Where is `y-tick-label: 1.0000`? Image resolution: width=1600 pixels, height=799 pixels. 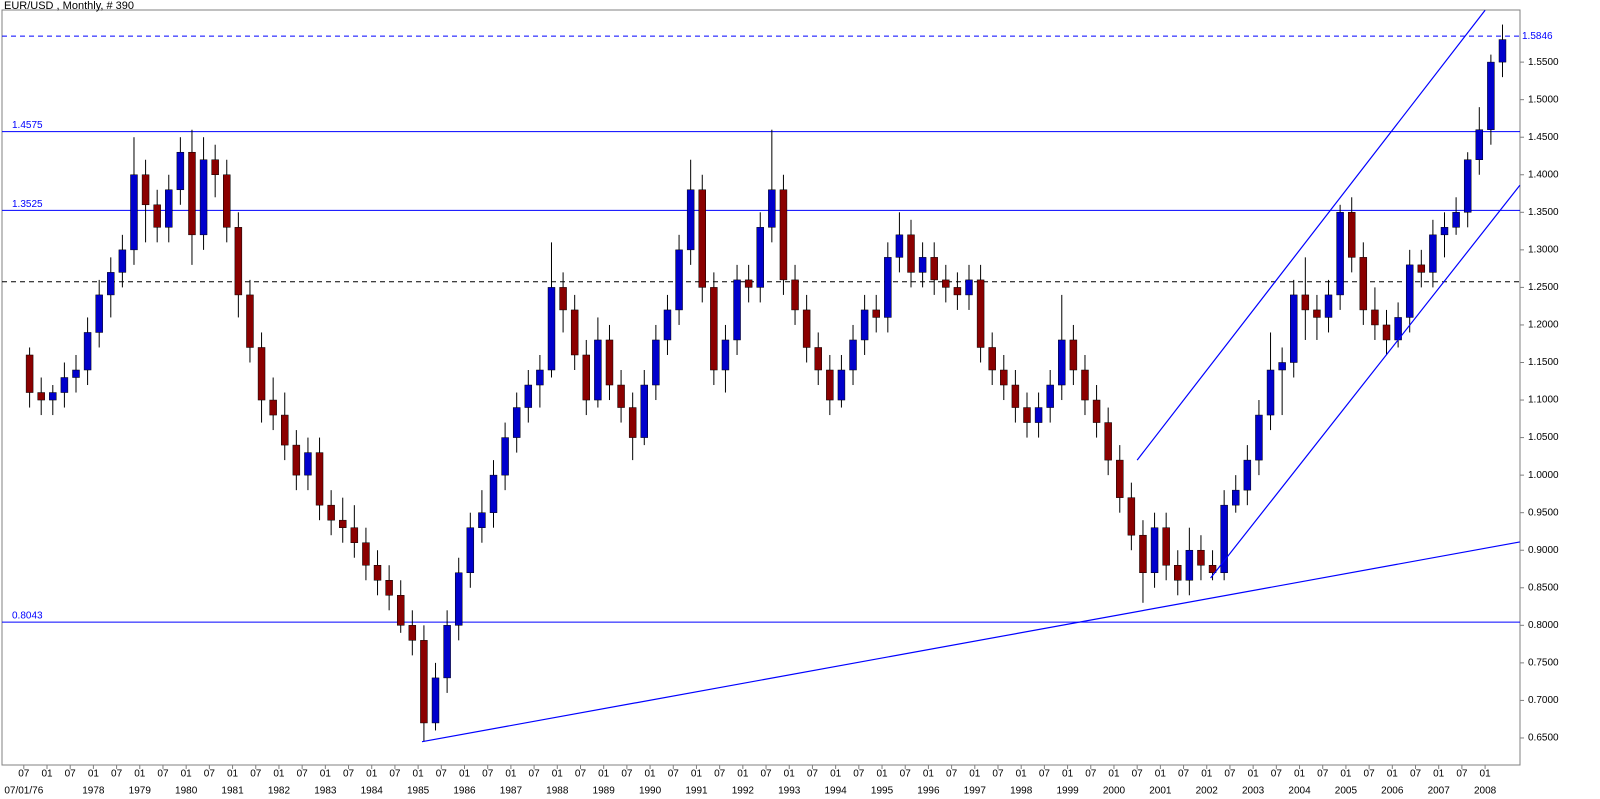 y-tick-label: 1.0000 is located at coordinates (1543, 475).